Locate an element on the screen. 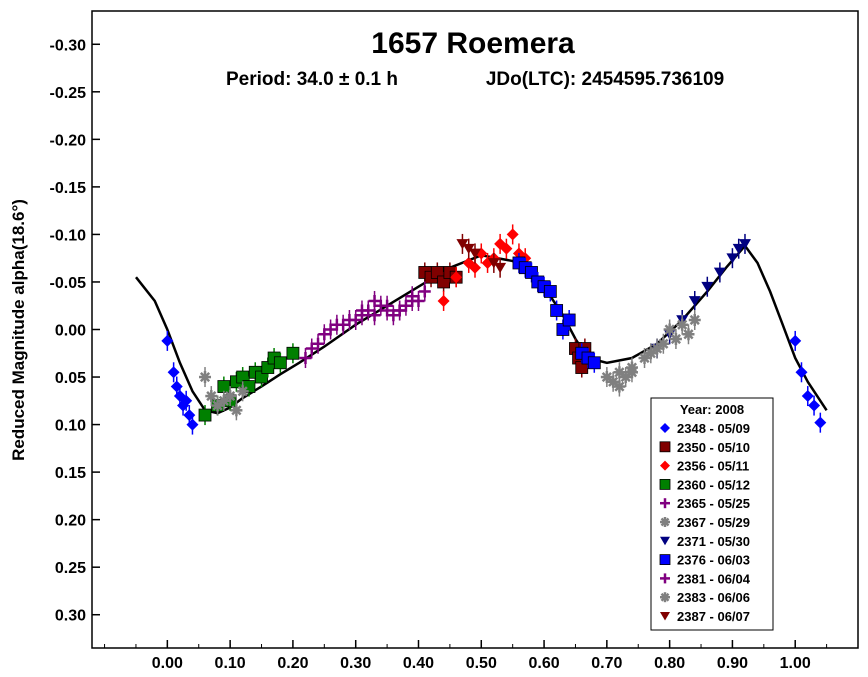 Image resolution: width=868 pixels, height=677 pixels. y-tick-label: 0.10 is located at coordinates (70, 426).